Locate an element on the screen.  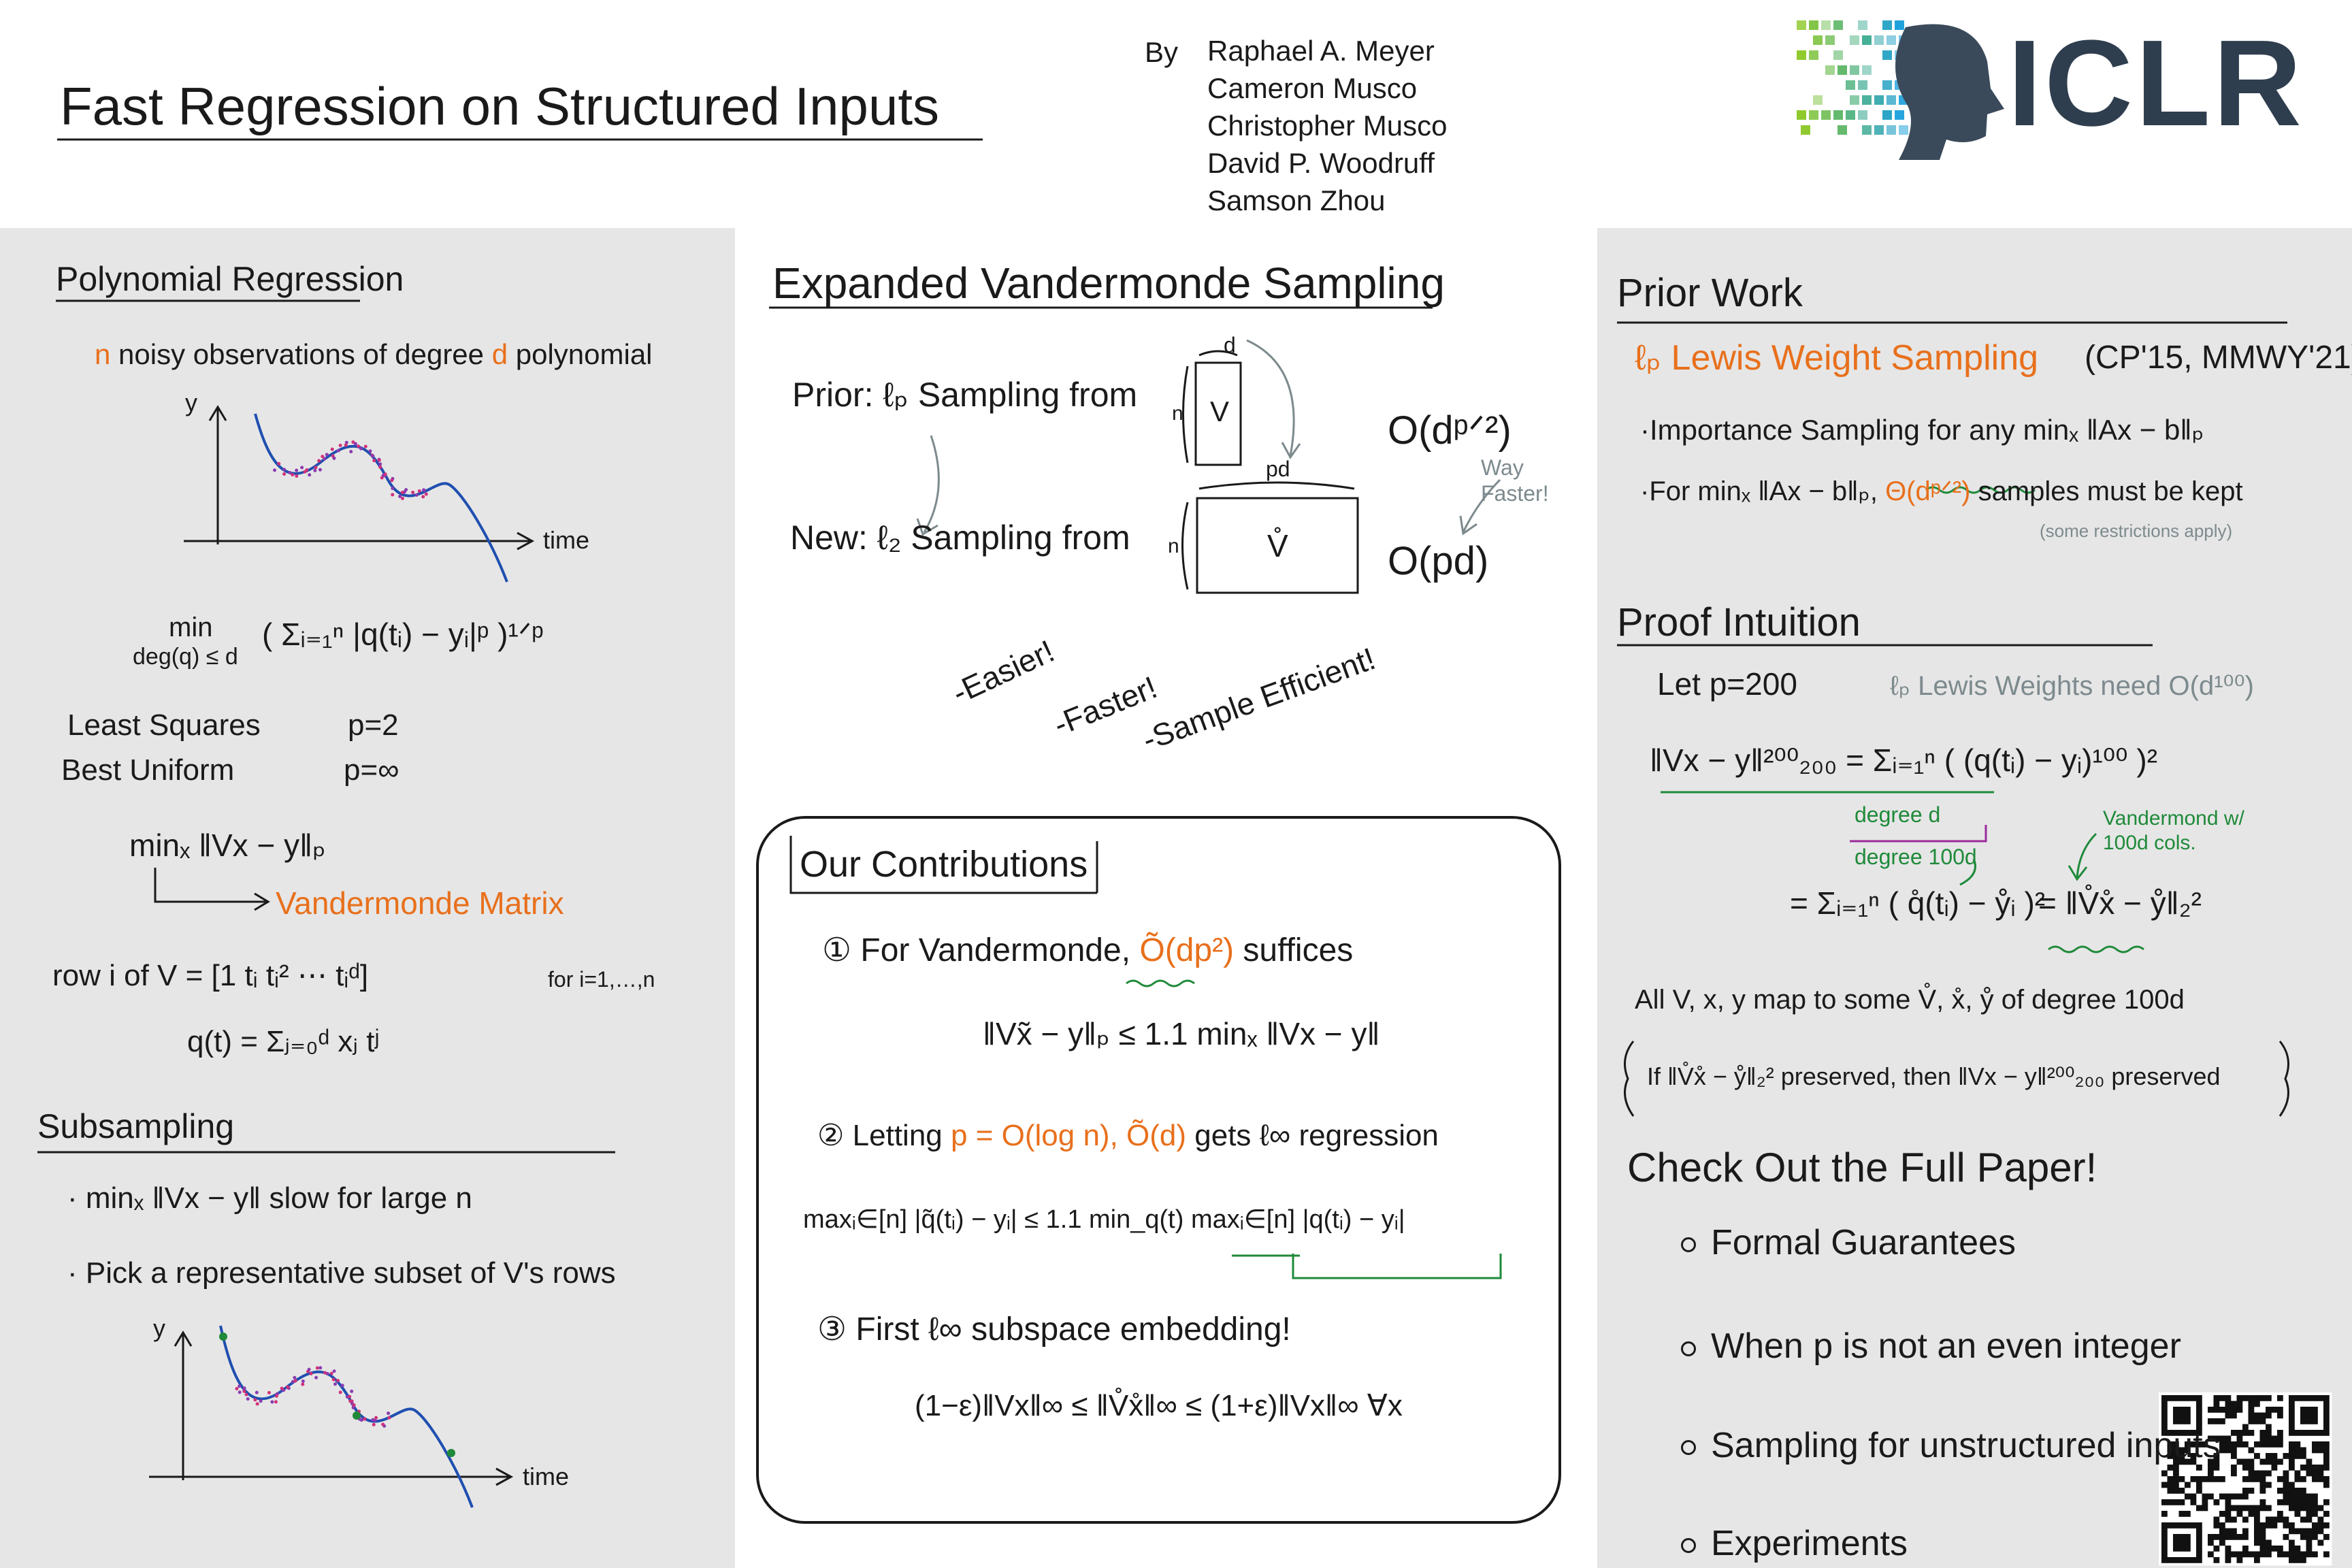
annotation: Vandermond w/ 100d cols. is located at coordinates (2173, 831).